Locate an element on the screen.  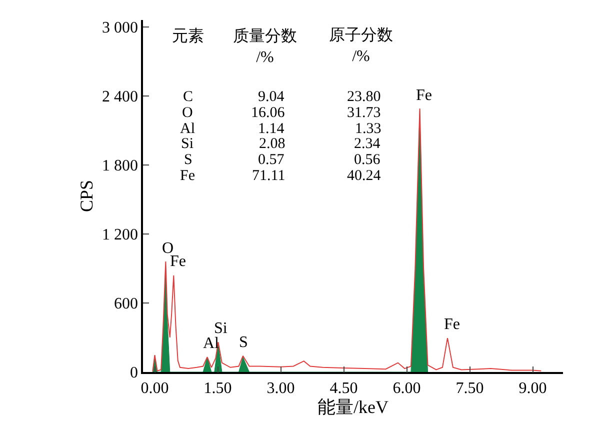
annotation: 1.33 is located at coordinates (368, 129).